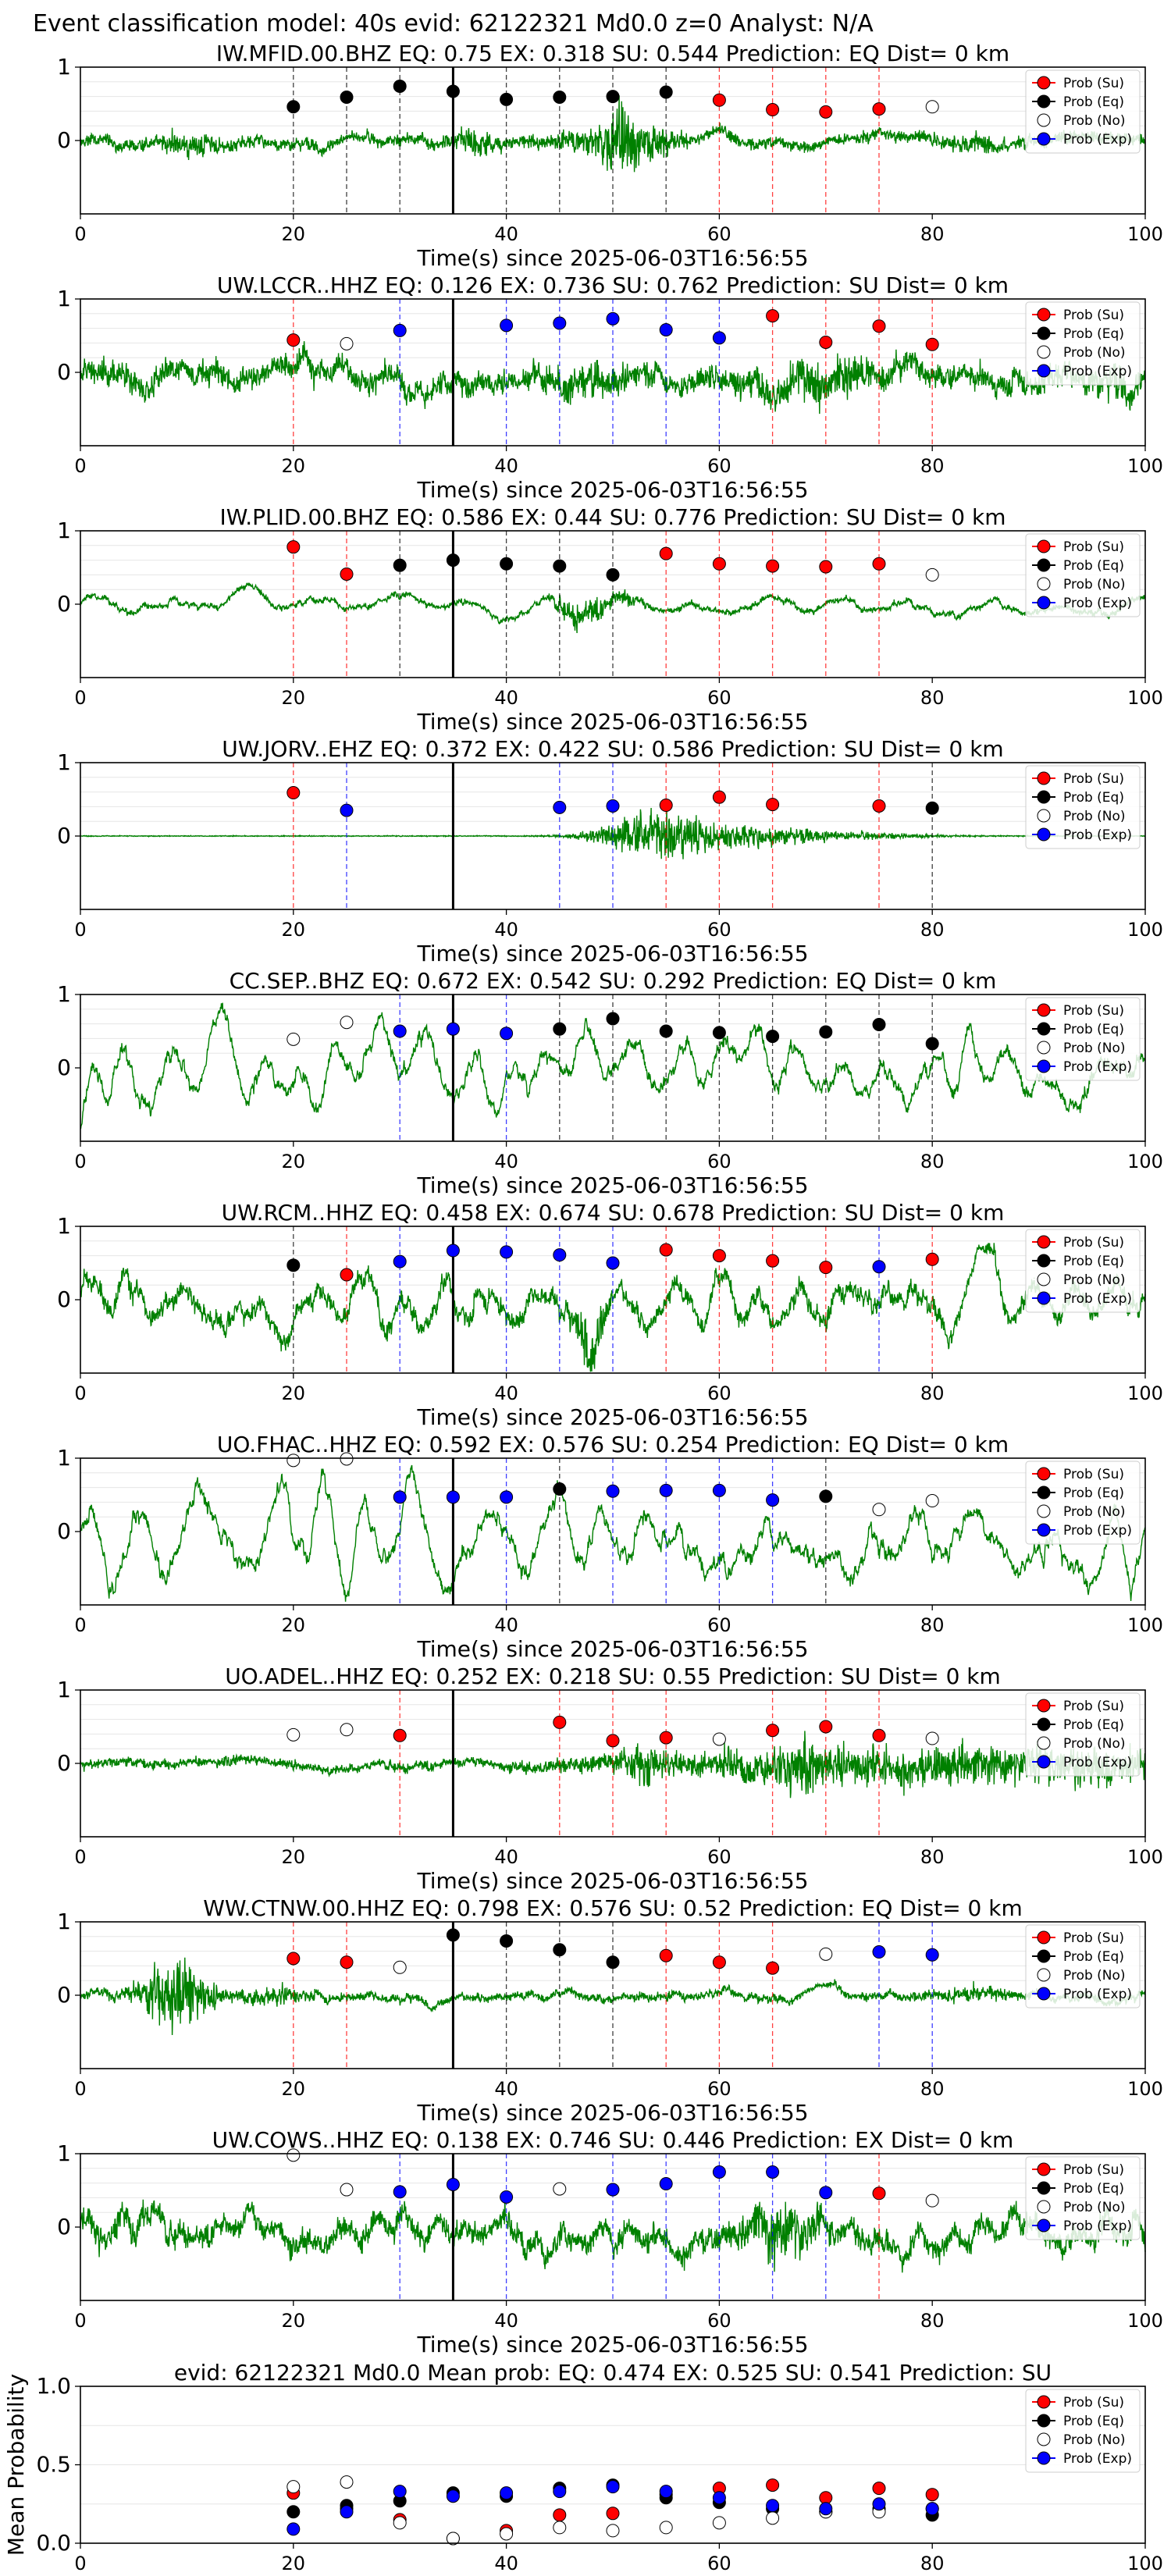 The width and height of the screenshot is (1171, 2576). I want to click on y-tick-label: 0.0, so click(54, 2543).